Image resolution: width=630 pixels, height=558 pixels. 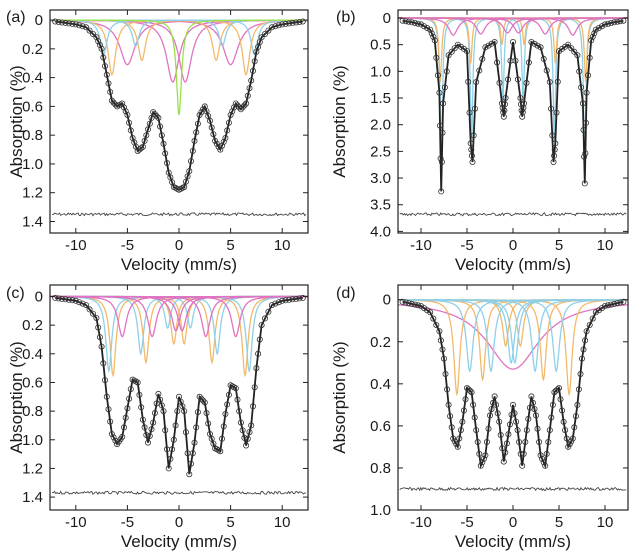 What do you see at coordinates (380, 151) in the screenshot?
I see `y-tick-label: 2.5` at bounding box center [380, 151].